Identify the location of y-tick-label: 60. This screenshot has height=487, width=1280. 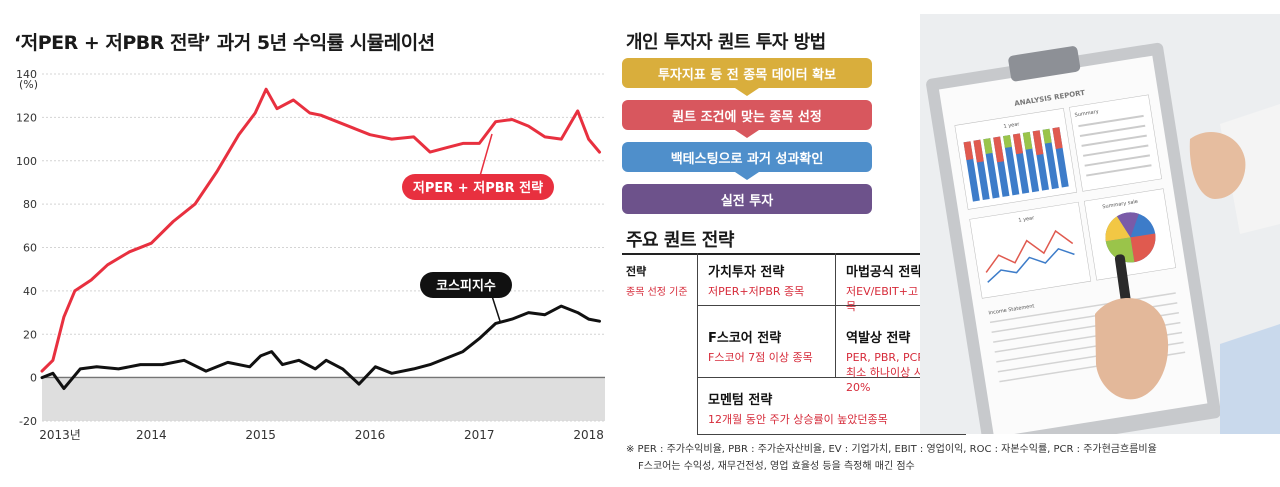
(30, 248).